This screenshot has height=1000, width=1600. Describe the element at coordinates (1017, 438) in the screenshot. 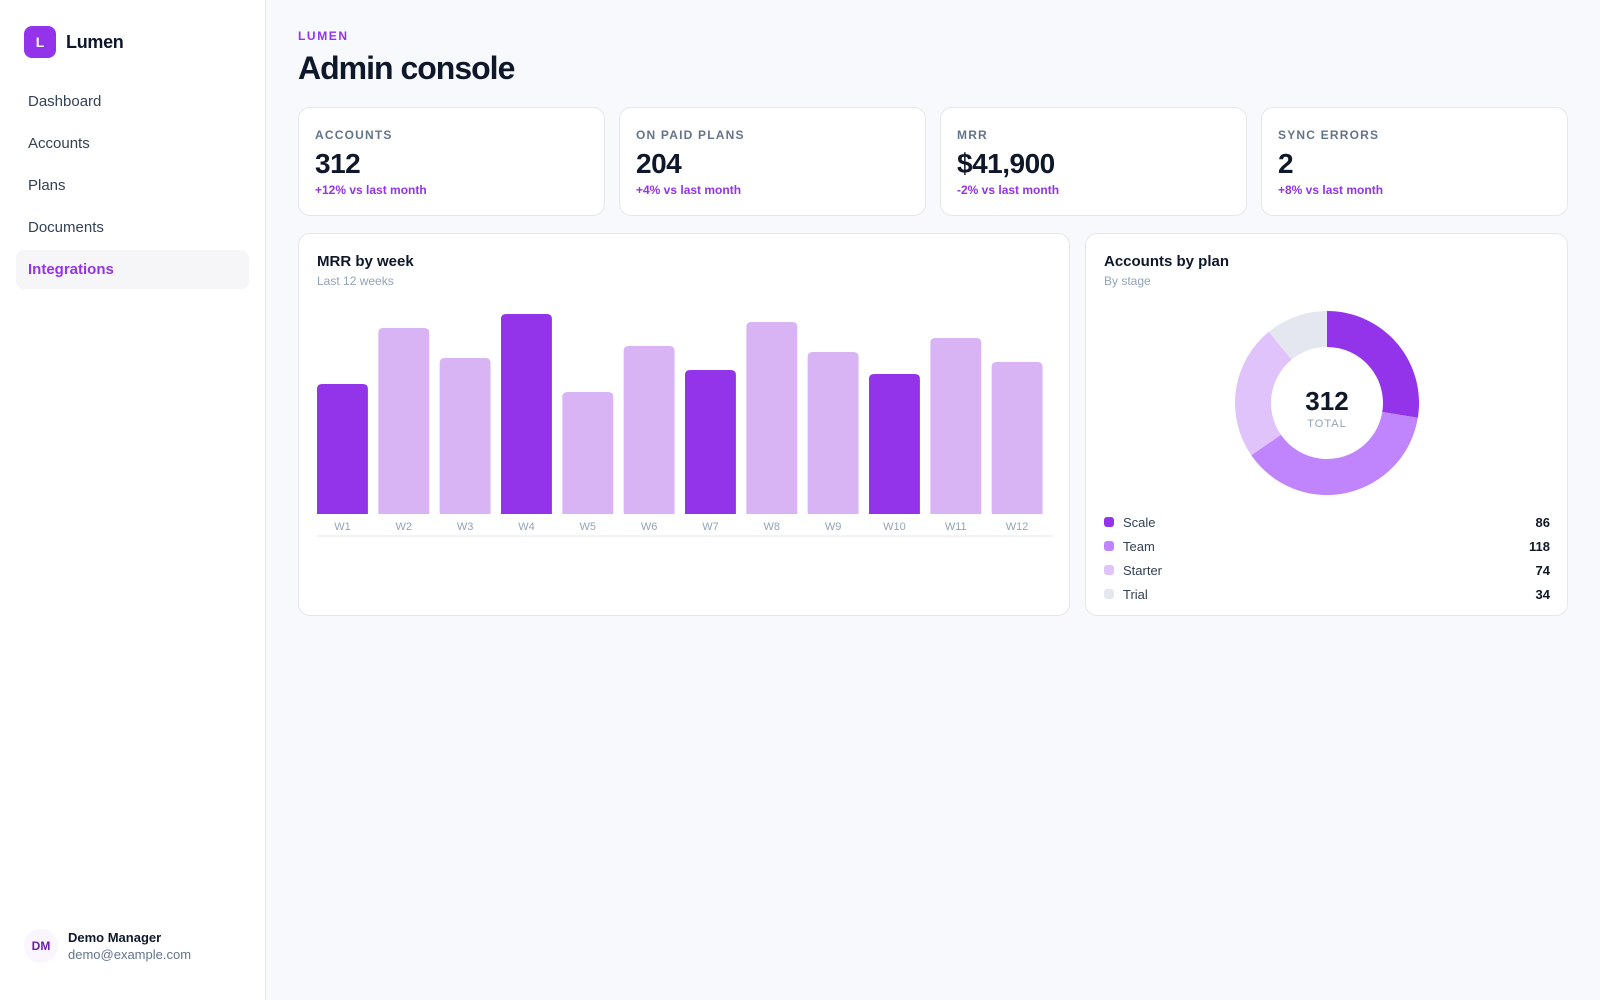

I see `bar-w12` at that location.